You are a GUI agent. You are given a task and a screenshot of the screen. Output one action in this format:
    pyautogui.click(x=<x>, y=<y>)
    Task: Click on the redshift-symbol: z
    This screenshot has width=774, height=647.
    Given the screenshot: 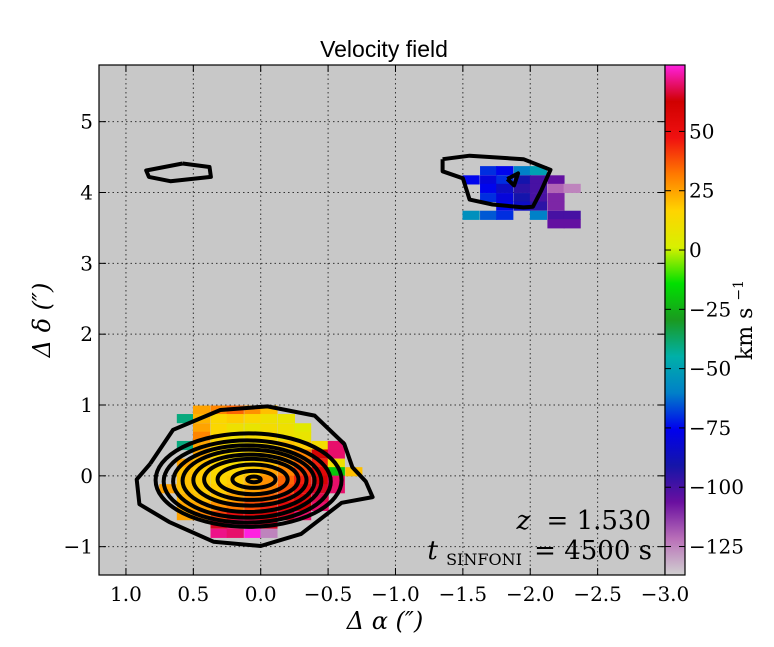 What is the action you would take?
    pyautogui.click(x=523, y=521)
    